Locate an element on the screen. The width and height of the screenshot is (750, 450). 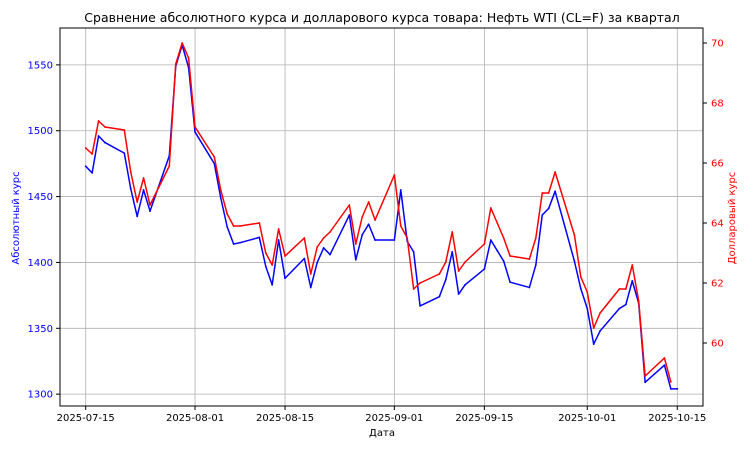
x-tick-label: 2025-07-15 is located at coordinates (86, 418).